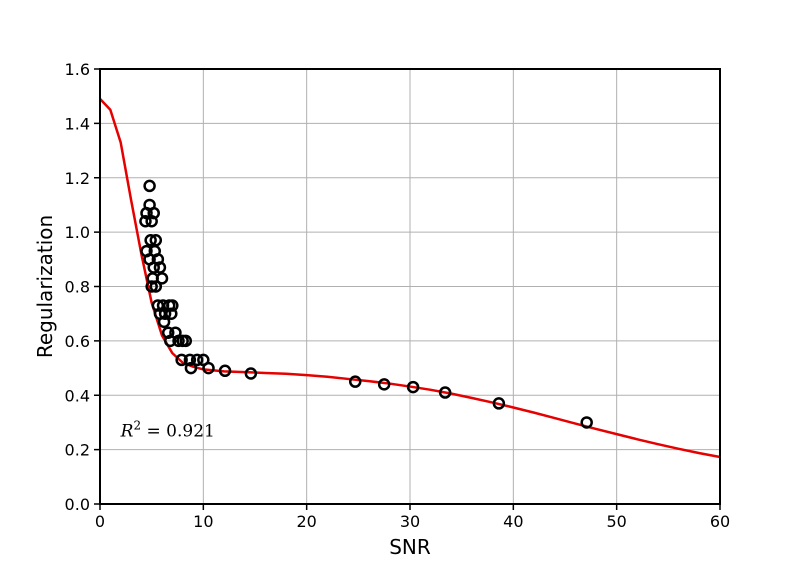 This screenshot has width=800, height=566. What do you see at coordinates (616, 521) in the screenshot?
I see `x-tick-label: 50` at bounding box center [616, 521].